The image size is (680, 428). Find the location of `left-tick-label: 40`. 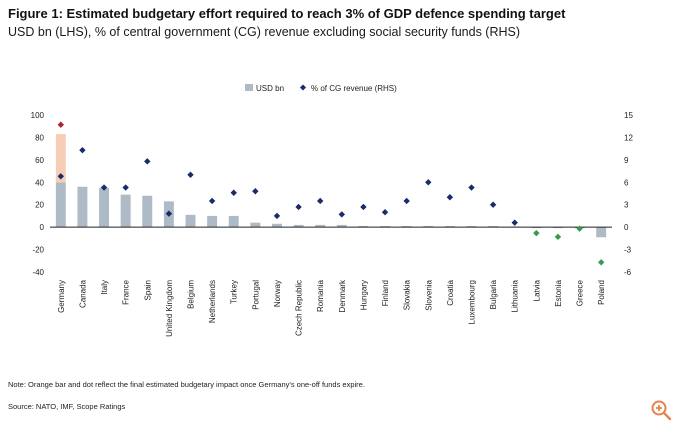

left-tick-label: 40 is located at coordinates (39, 182).